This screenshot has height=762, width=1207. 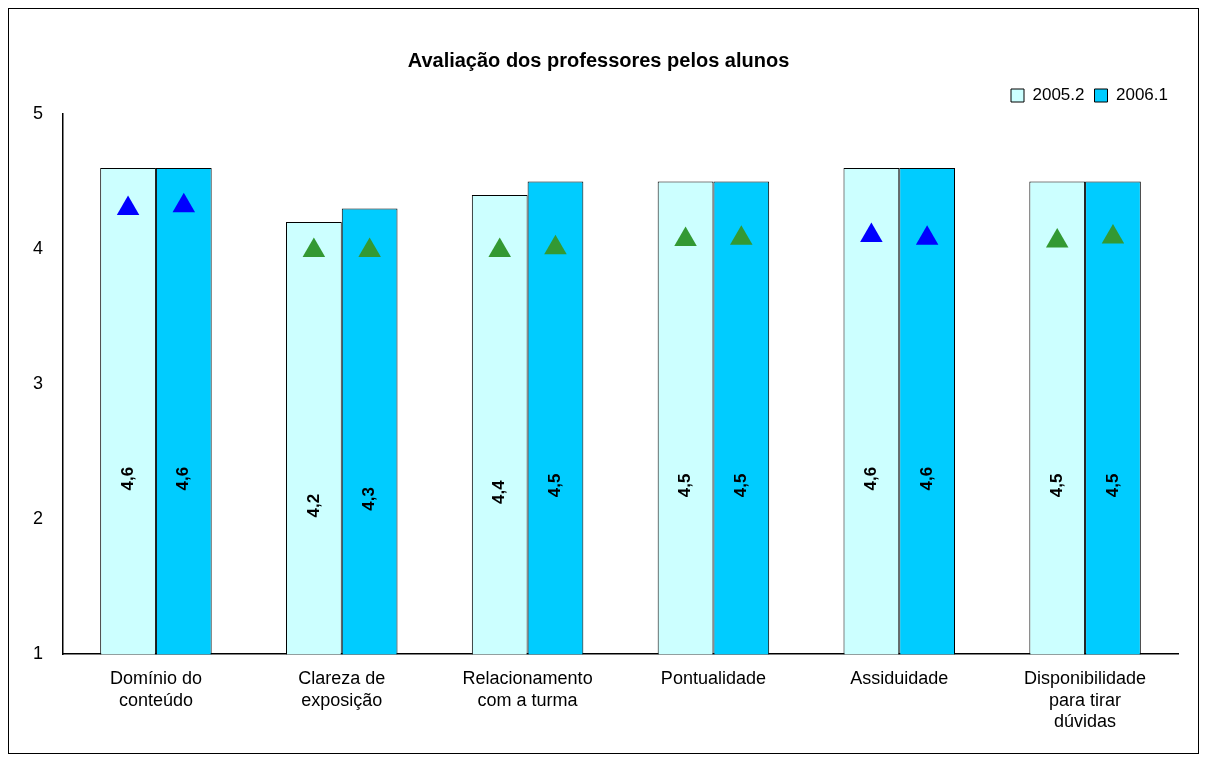 I want to click on x-tick-label: Pontualidade, so click(x=713, y=677).